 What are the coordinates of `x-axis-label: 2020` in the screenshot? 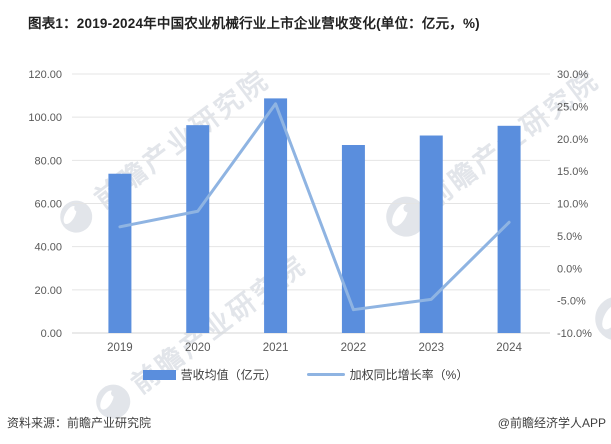 It's located at (198, 348).